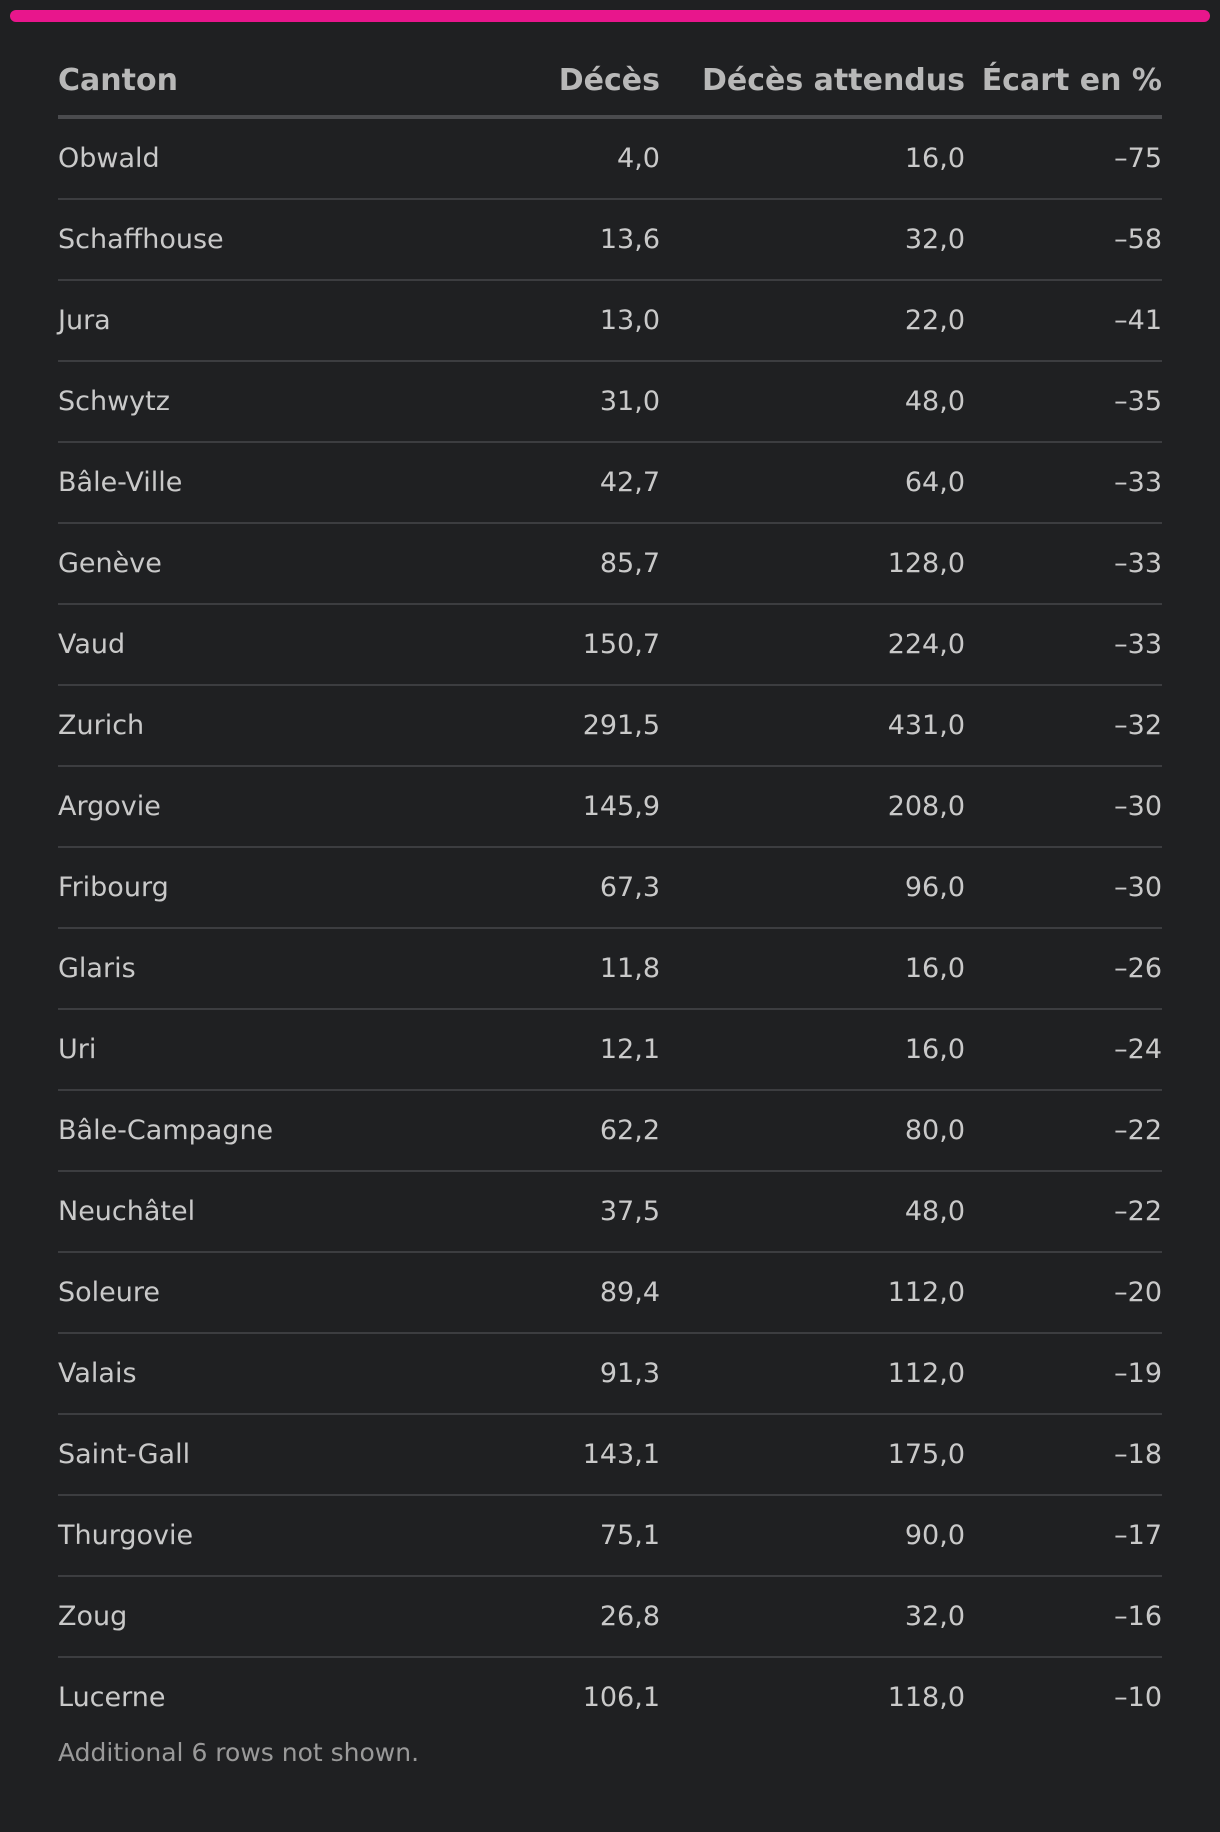 The image size is (1220, 1832). Describe the element at coordinates (812, 564) in the screenshot. I see `cell-deces-attendus: 128,0` at that location.